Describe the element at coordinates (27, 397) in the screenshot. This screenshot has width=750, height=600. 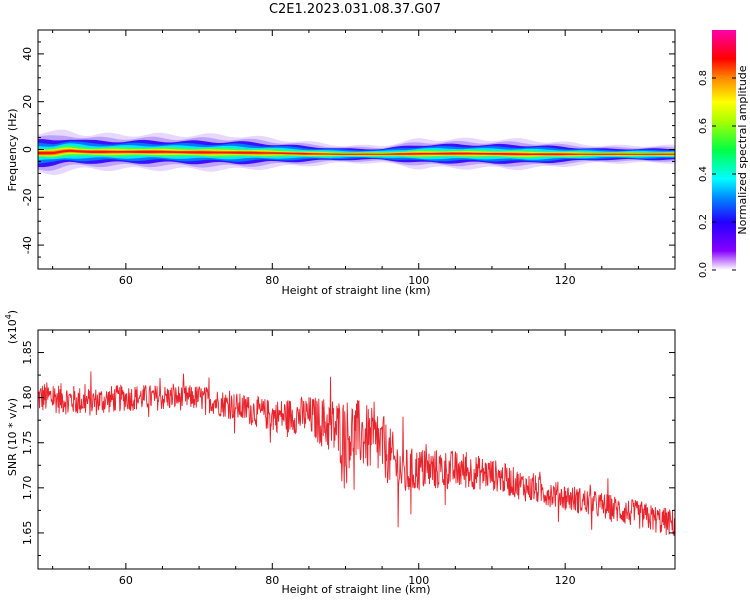
I see `y-tick-label: 1.80` at that location.